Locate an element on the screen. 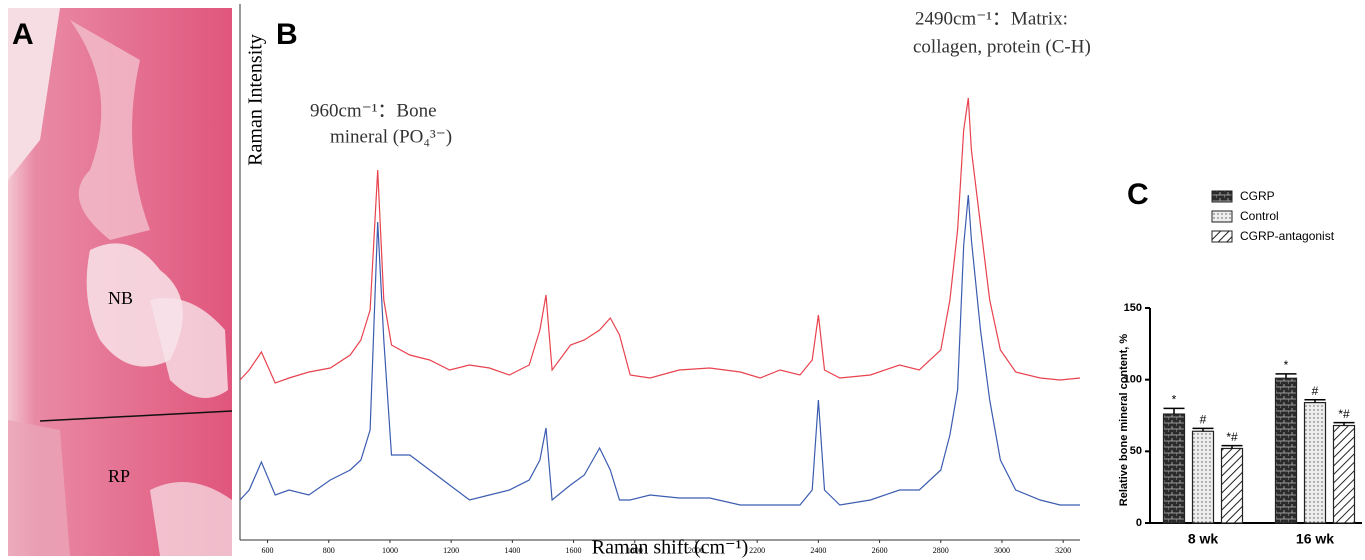 The width and height of the screenshot is (1365, 560). x-tick-label: 1400 is located at coordinates (512, 550).